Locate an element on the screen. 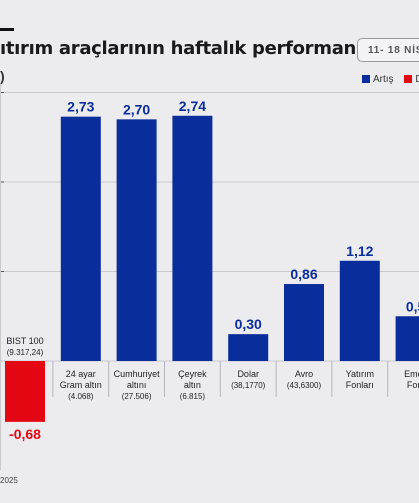 Image resolution: width=419 pixels, height=503 pixels. title-accent-line is located at coordinates (7, 29).